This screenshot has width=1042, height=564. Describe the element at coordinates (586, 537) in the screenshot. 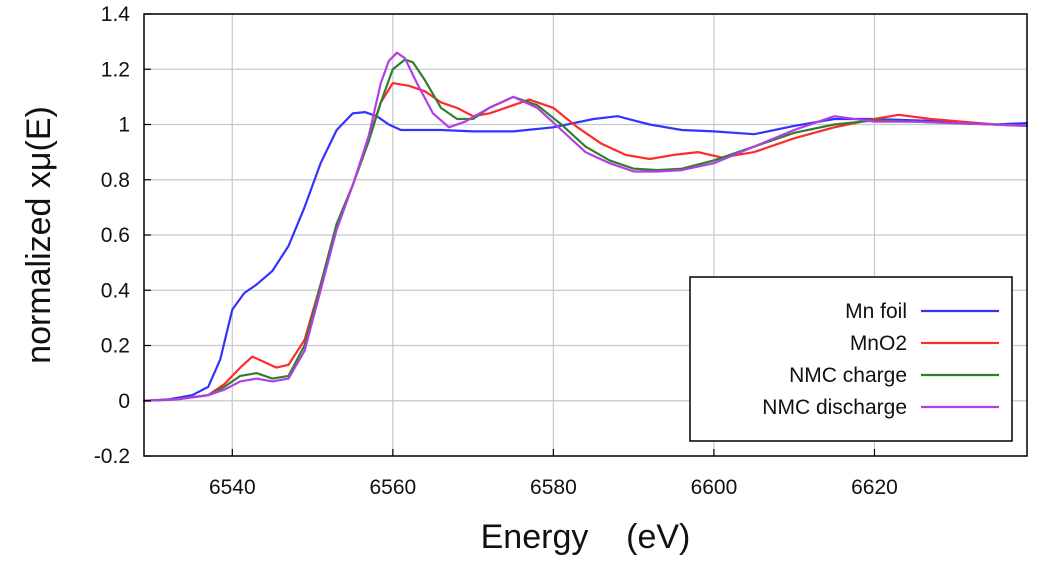

I see `x-axis-title: Energy (eV)` at that location.